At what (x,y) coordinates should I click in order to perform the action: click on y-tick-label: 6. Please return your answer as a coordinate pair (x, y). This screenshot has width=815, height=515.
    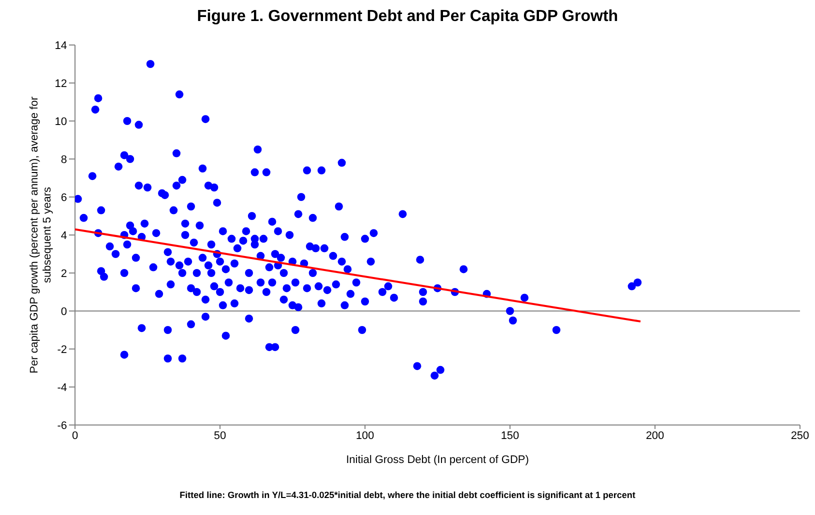
    Looking at the image, I should click on (63, 198).